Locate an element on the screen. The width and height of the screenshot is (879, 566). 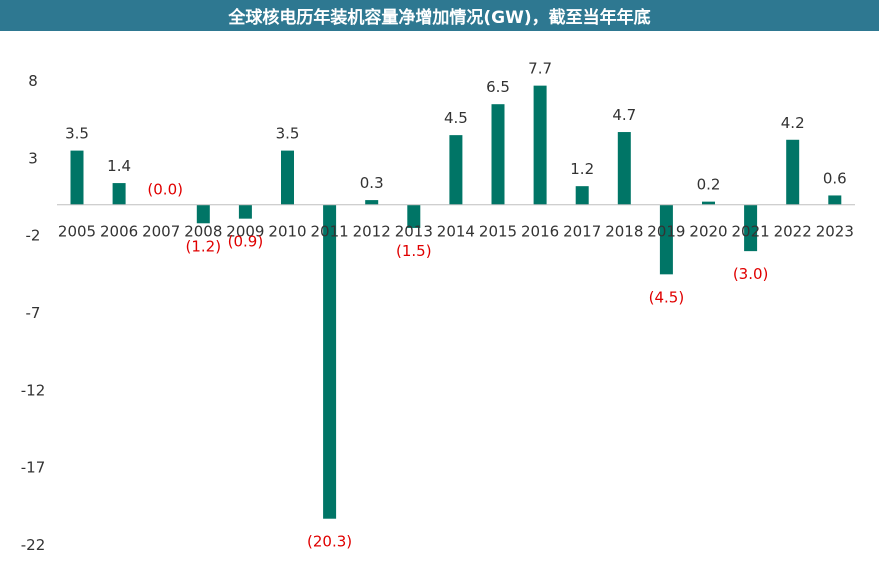
data-label: 4.5 is located at coordinates (456, 118).